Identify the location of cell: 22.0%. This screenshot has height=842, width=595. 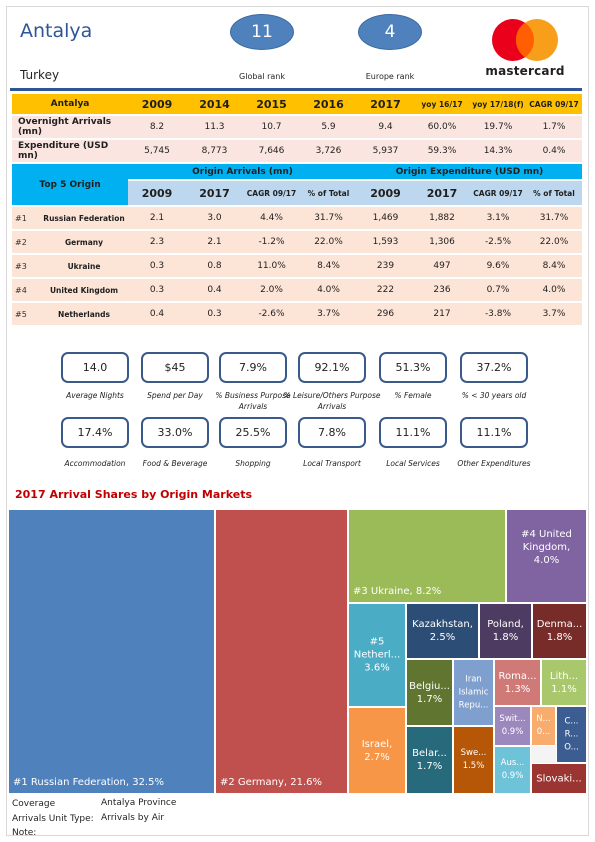
(554, 242).